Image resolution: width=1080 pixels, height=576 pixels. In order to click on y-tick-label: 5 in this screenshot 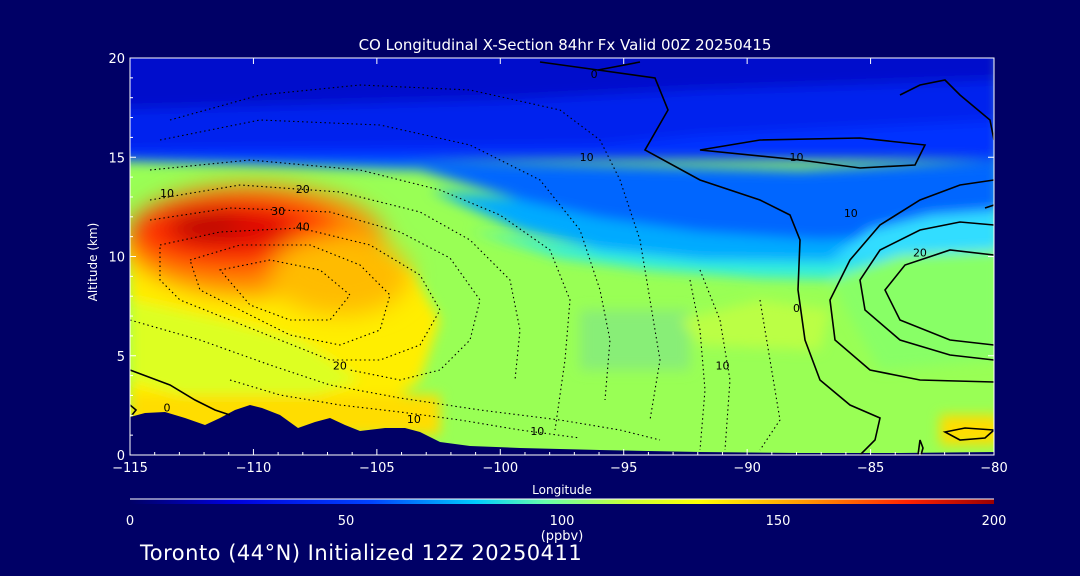, I will do `click(121, 357)`.